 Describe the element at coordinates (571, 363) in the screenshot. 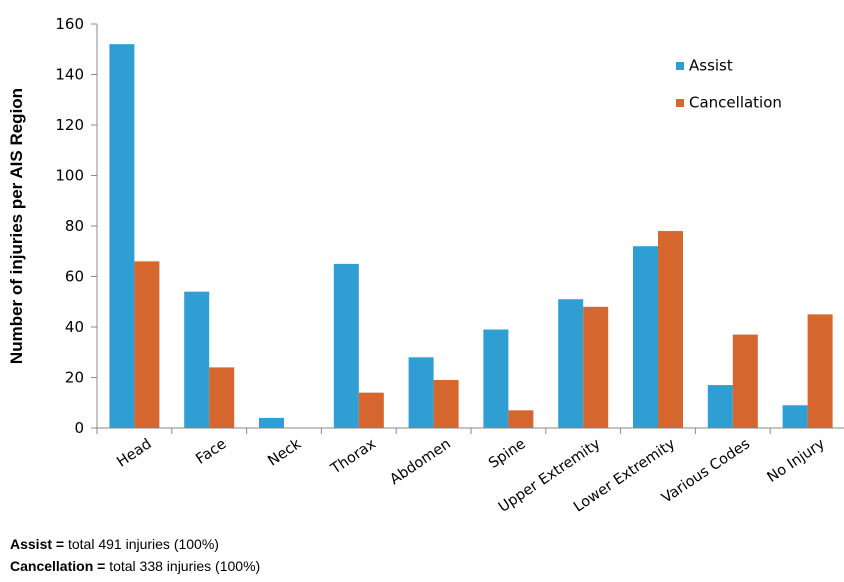

I see `bar-assist-upper-extremity` at that location.